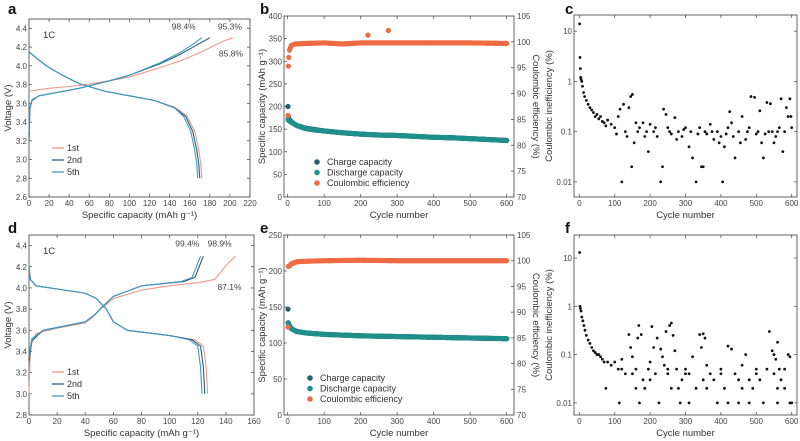  Describe the element at coordinates (368, 183) in the screenshot. I see `legend-label: Coulombic efficiency` at that location.